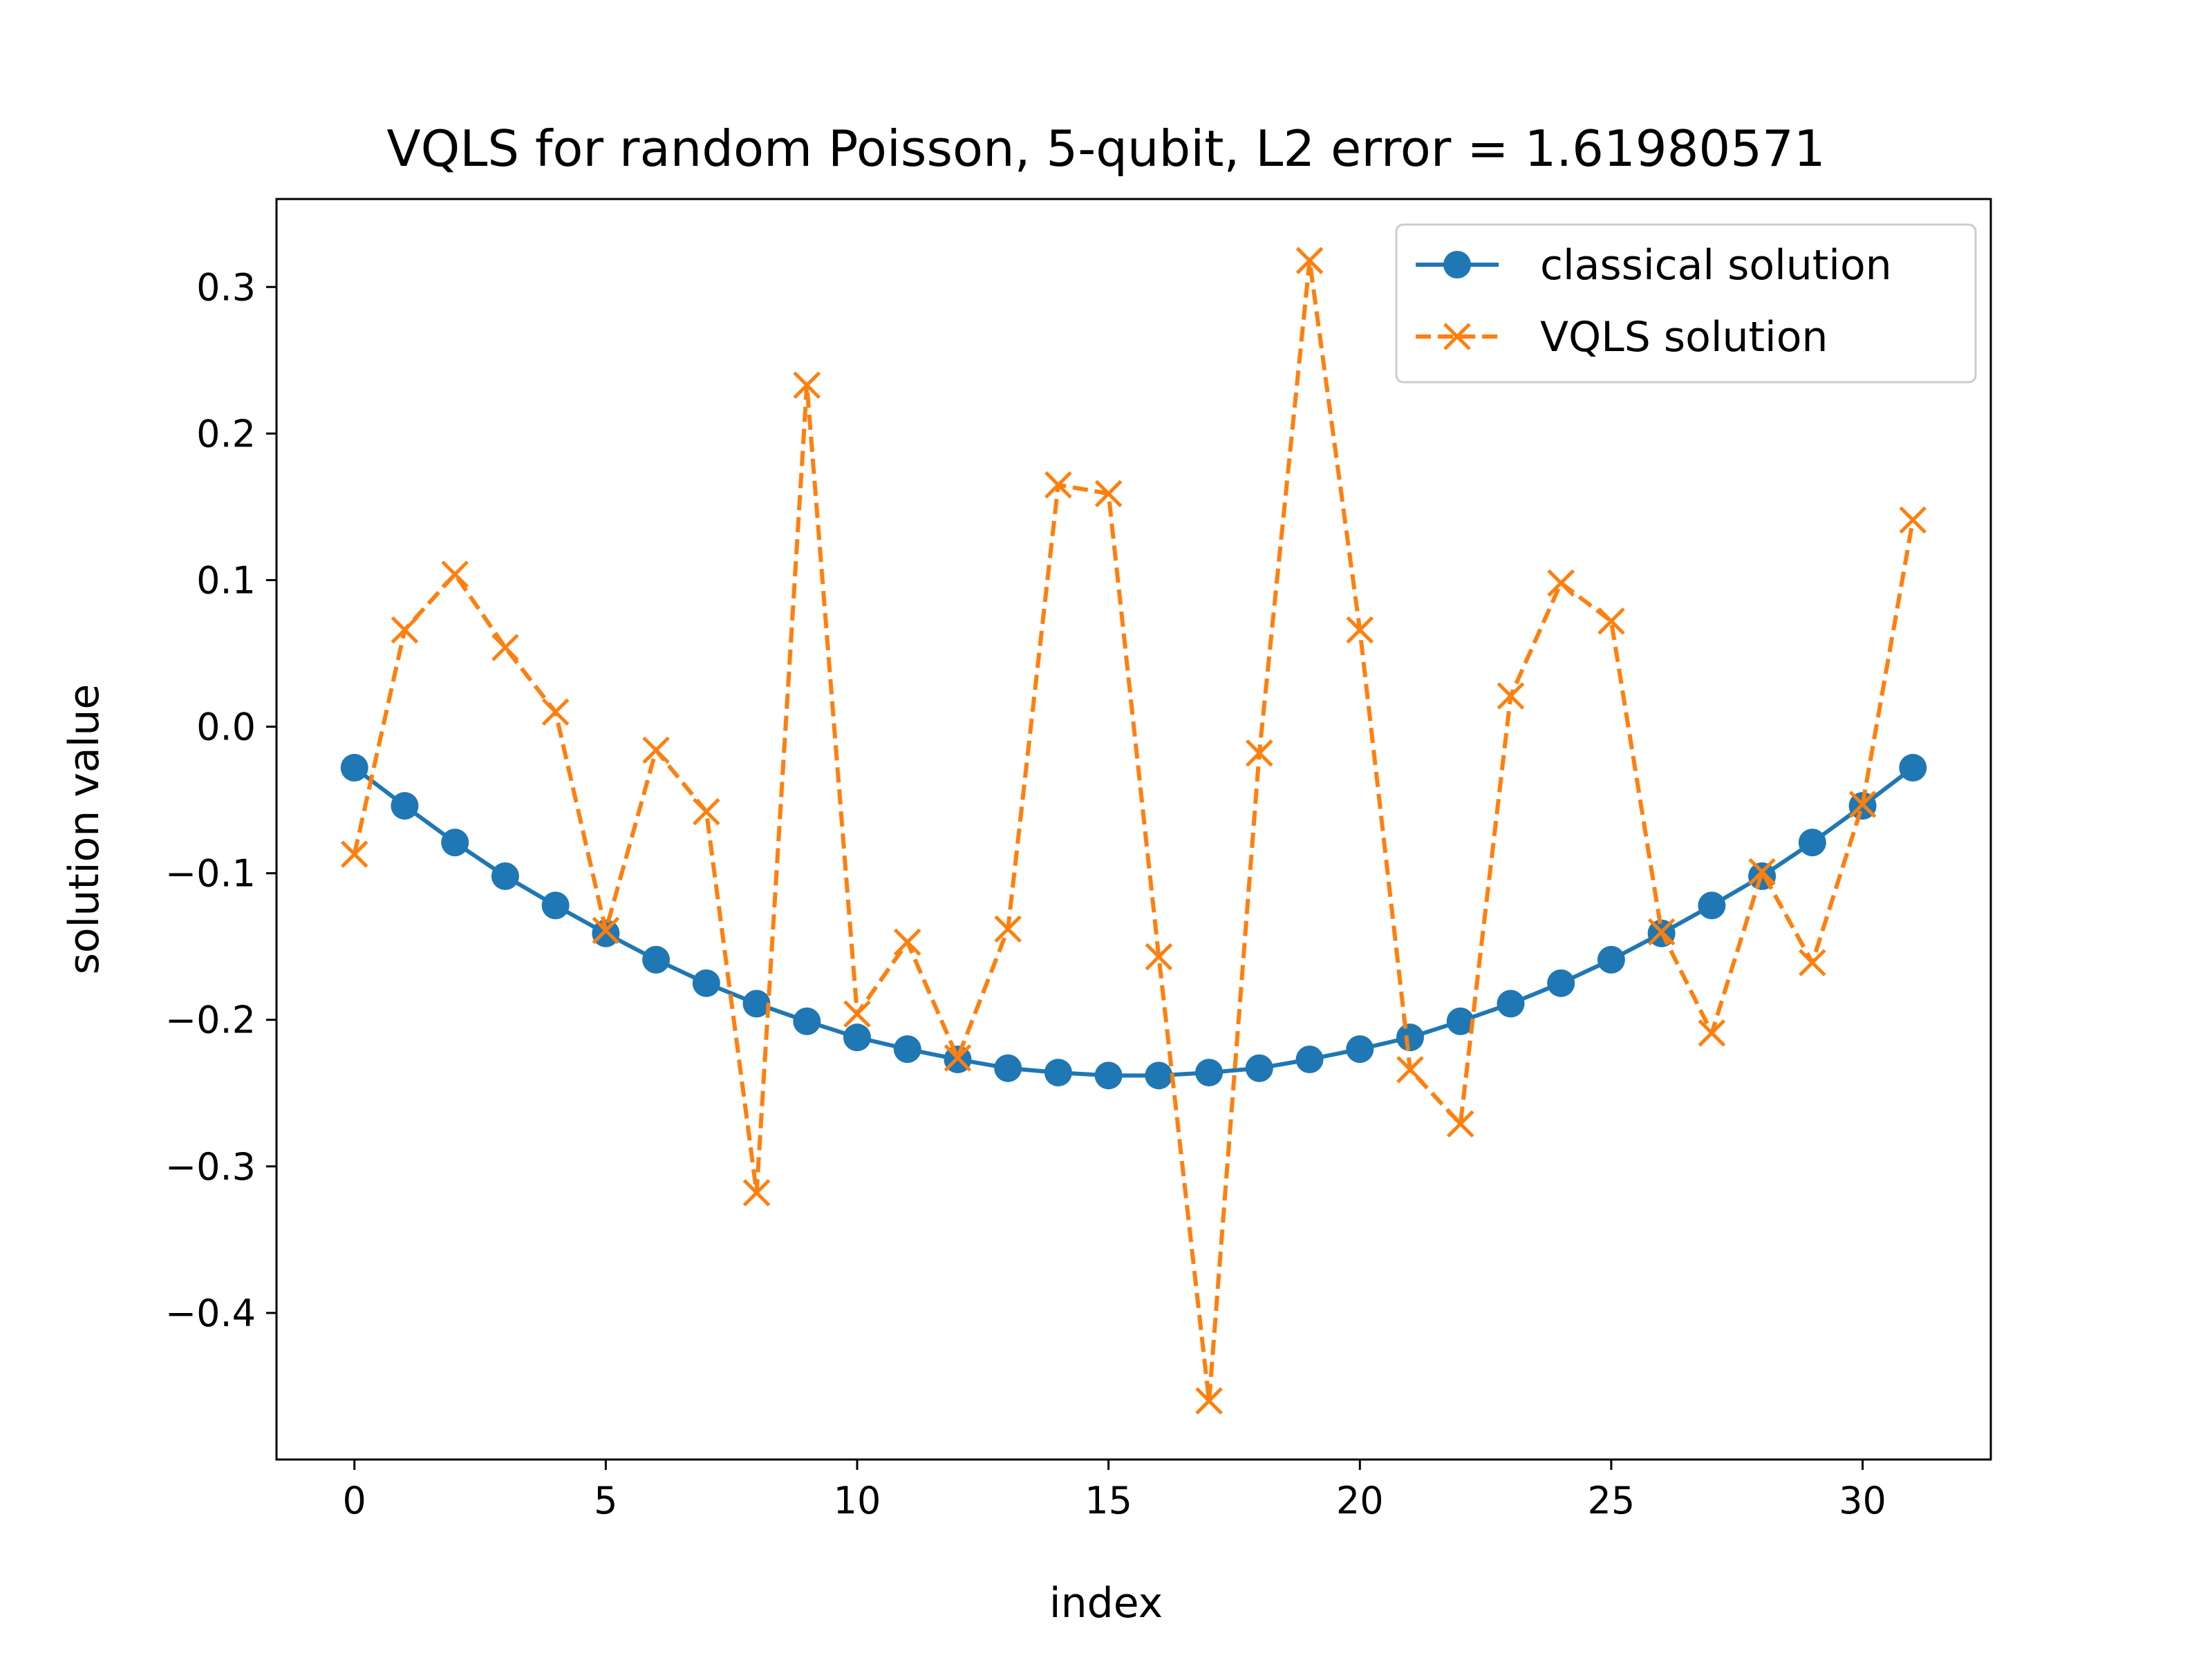  I want to click on legend-label: classical solution, so click(1716, 265).